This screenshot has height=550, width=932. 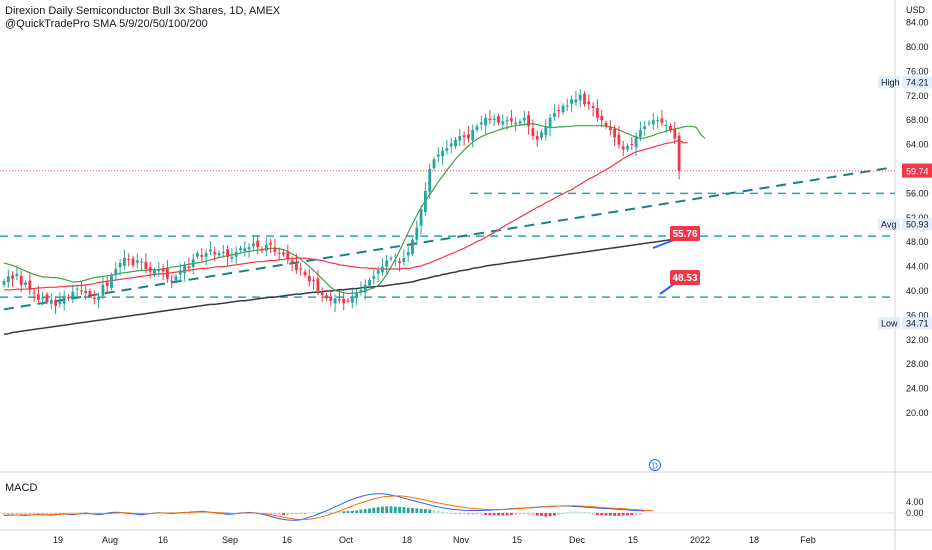 What do you see at coordinates (917, 389) in the screenshot?
I see `price-tick: 24.00` at bounding box center [917, 389].